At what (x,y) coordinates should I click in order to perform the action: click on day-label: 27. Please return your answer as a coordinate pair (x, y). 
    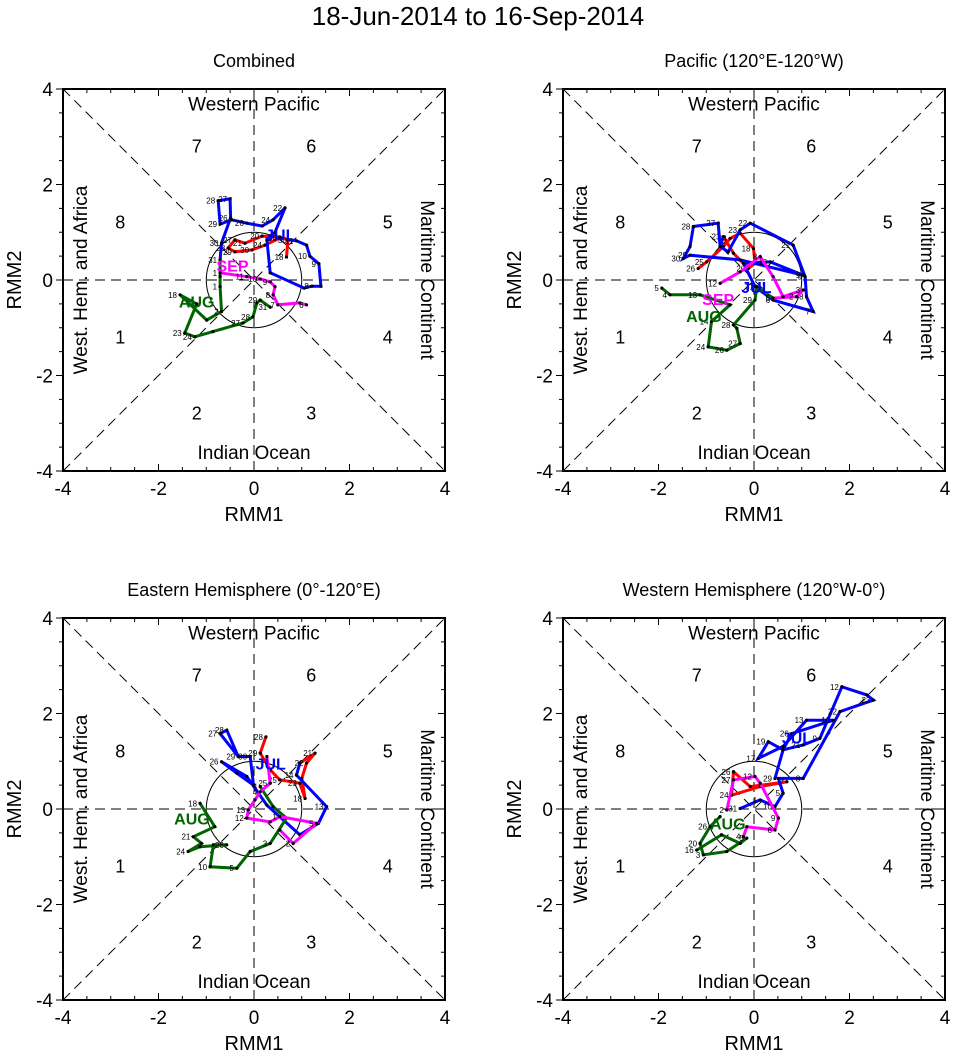
    Looking at the image, I should click on (227, 240).